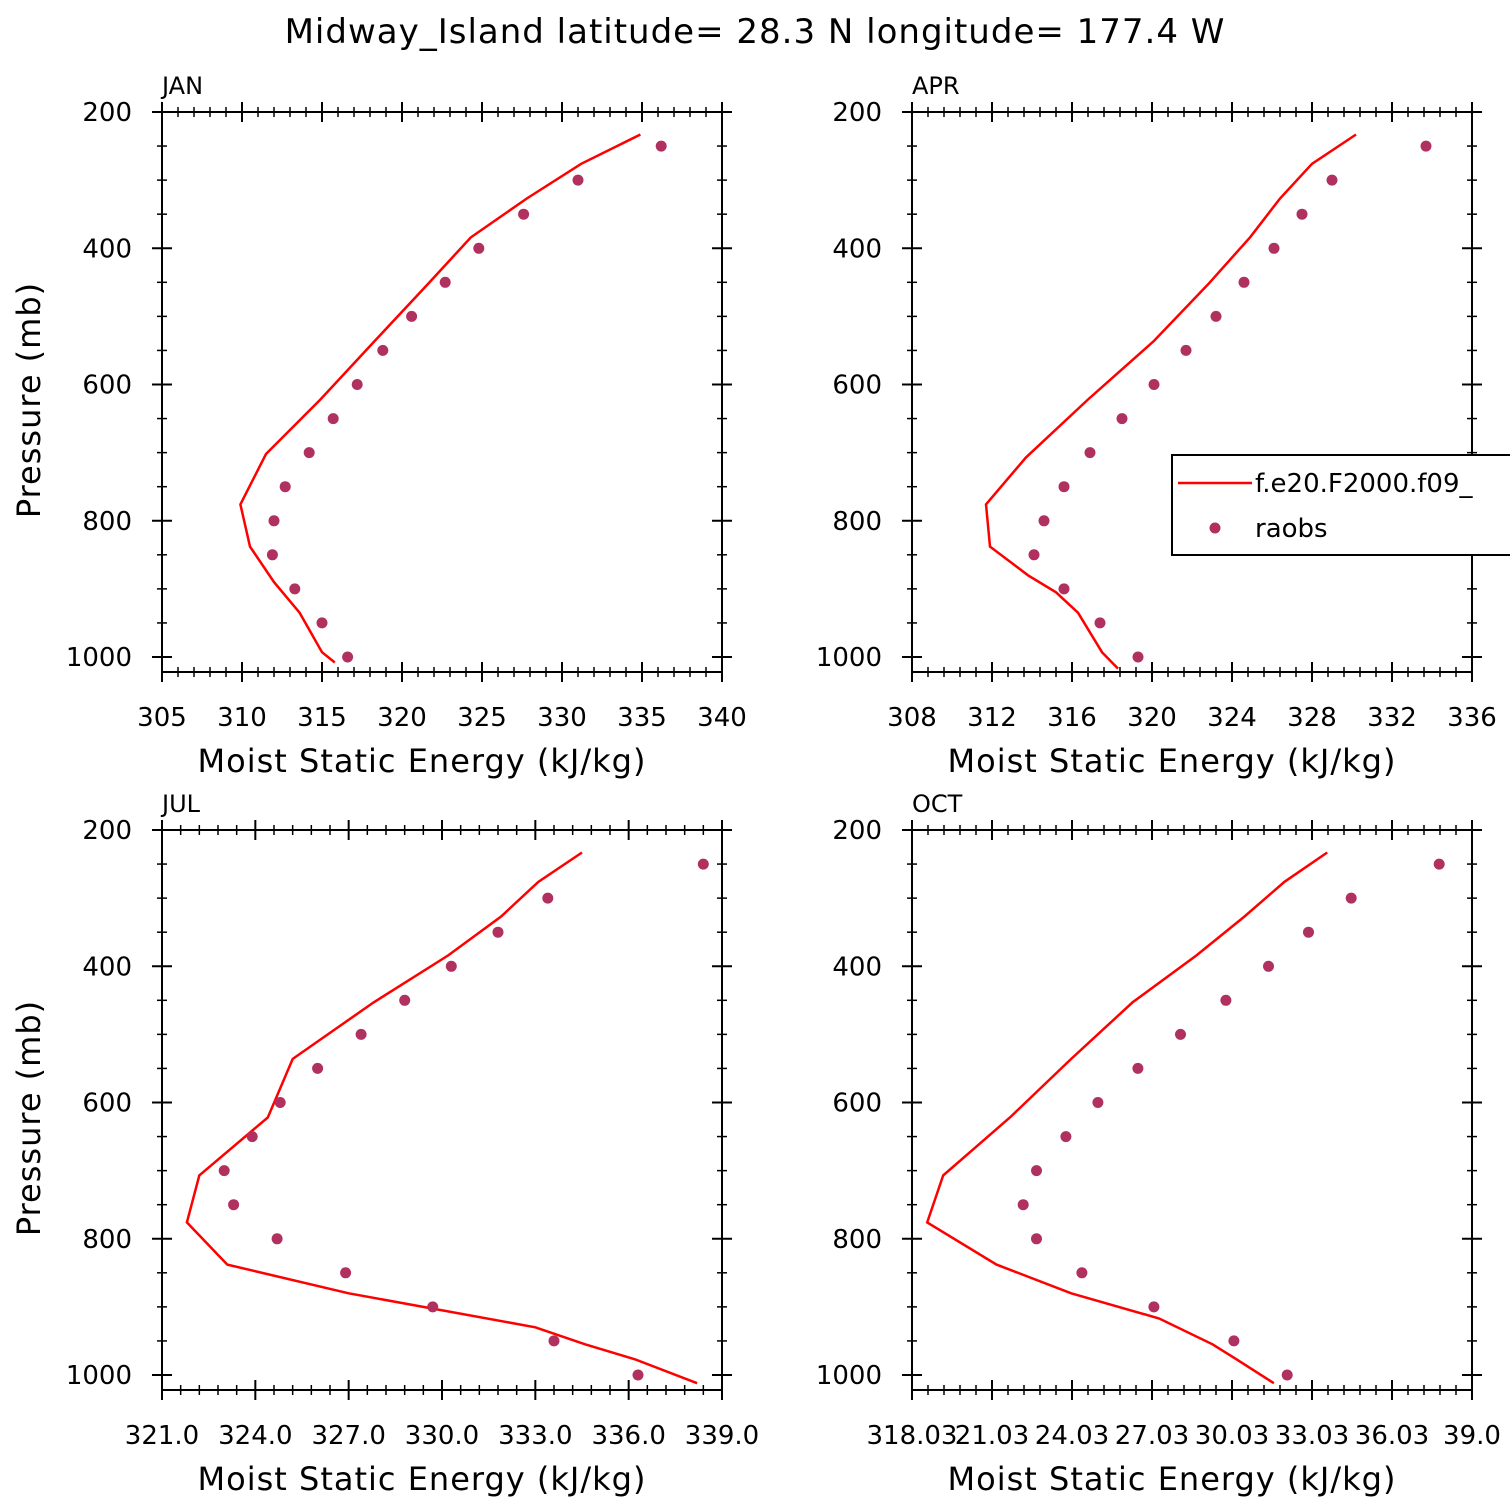  I want to click on x-tick-label: 312, so click(992, 718).